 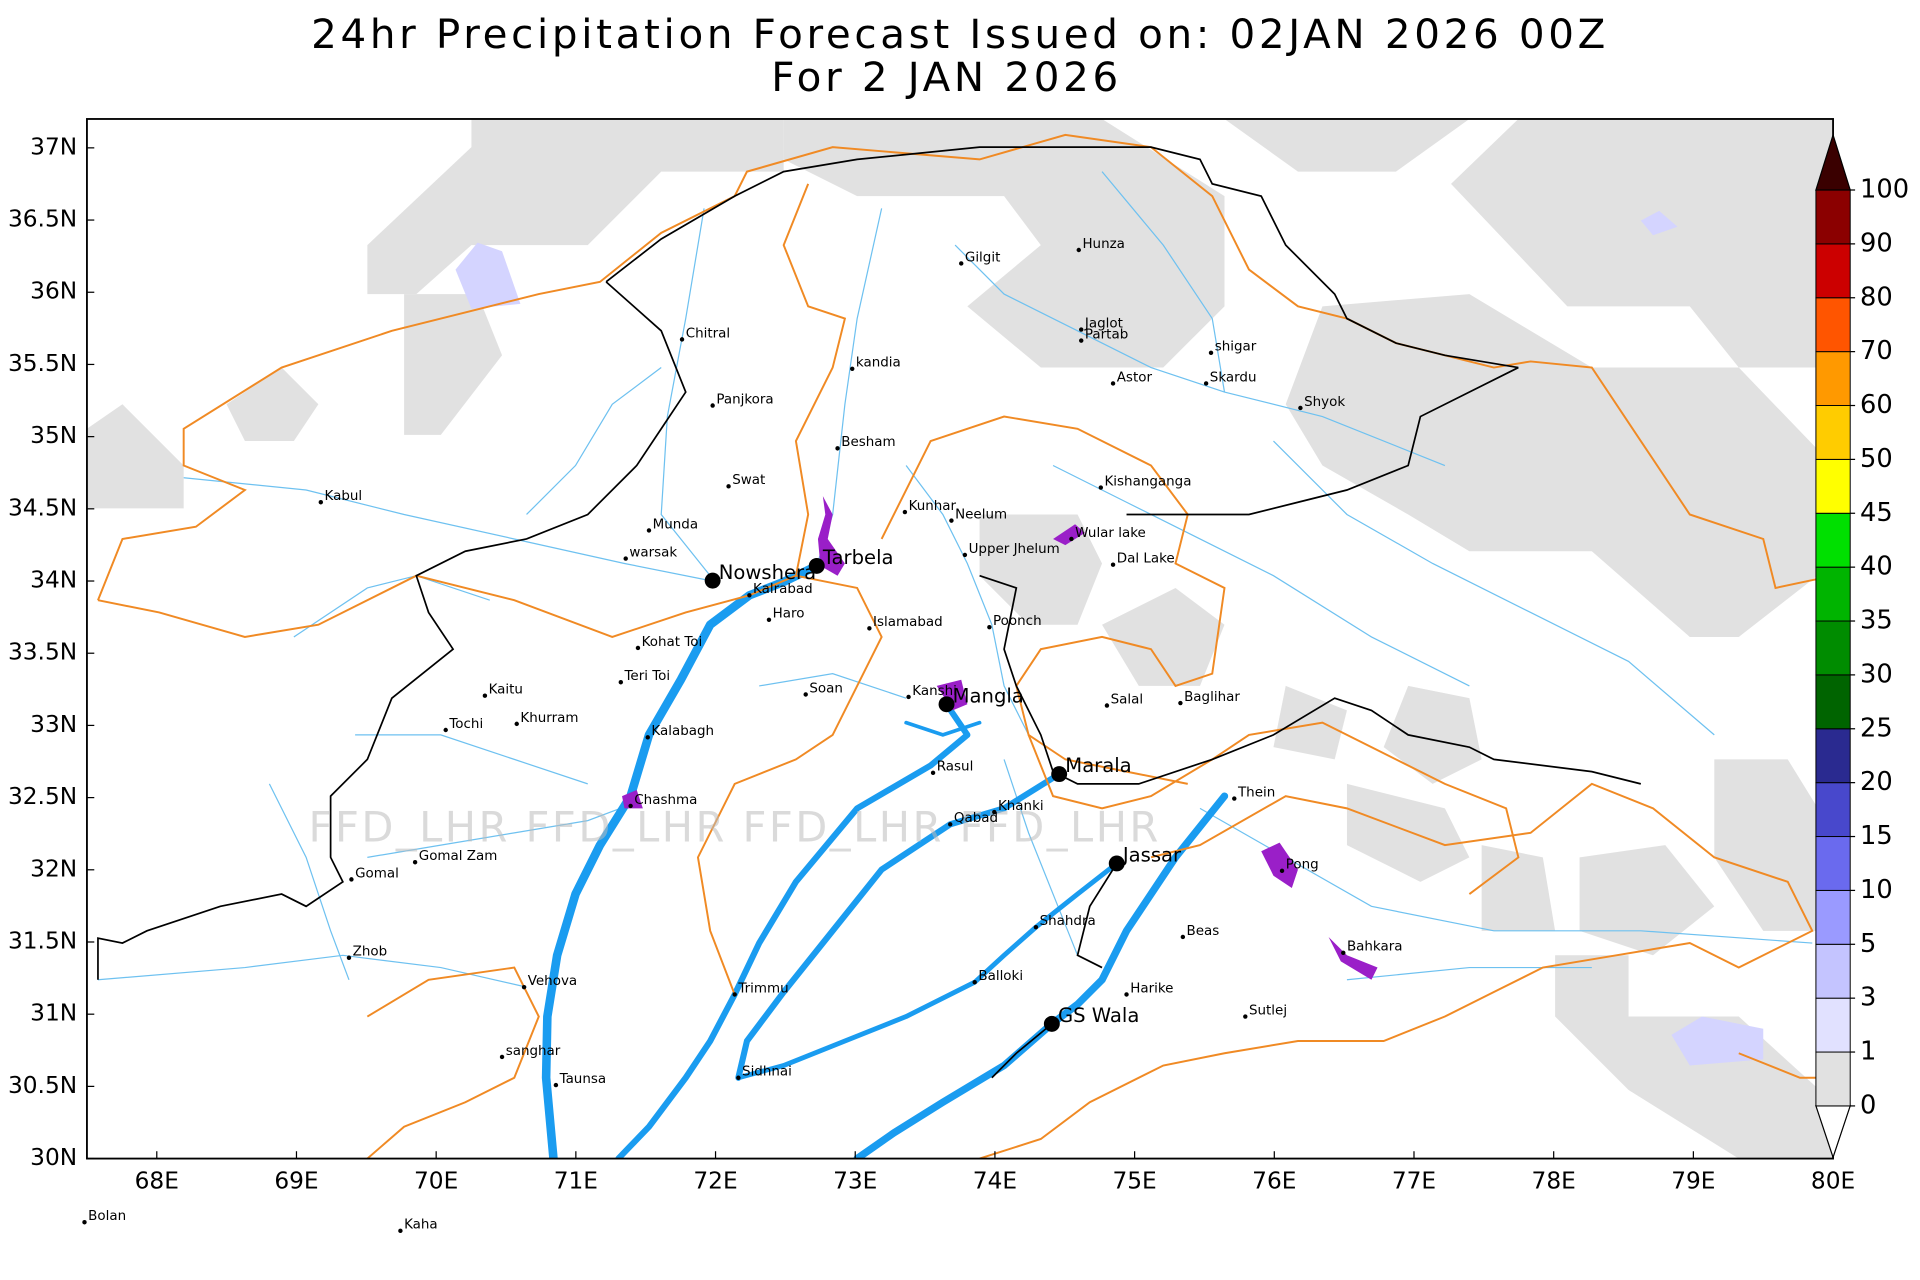 I want to click on x-tick-label: 75E, so click(x=1134, y=1180).